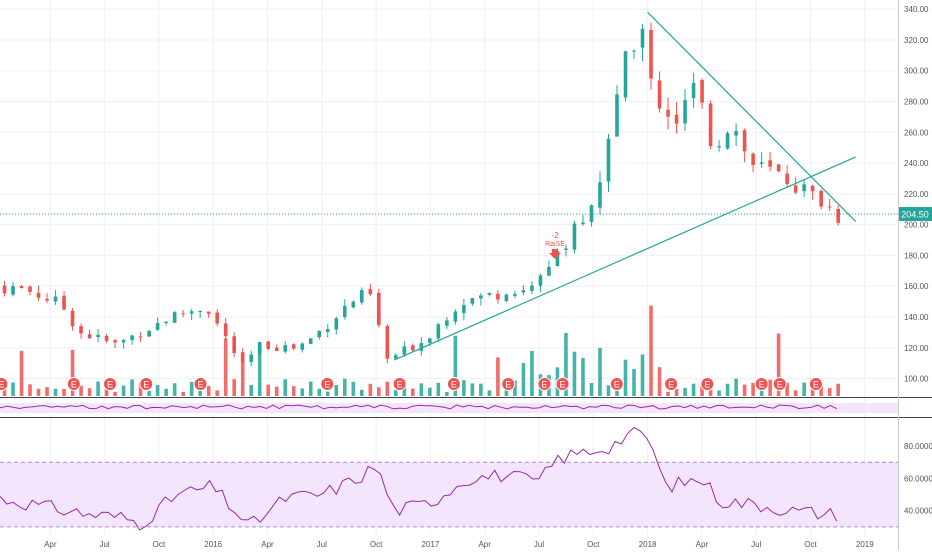  Describe the element at coordinates (648, 544) in the screenshot. I see `time-tick-label: 2018` at that location.